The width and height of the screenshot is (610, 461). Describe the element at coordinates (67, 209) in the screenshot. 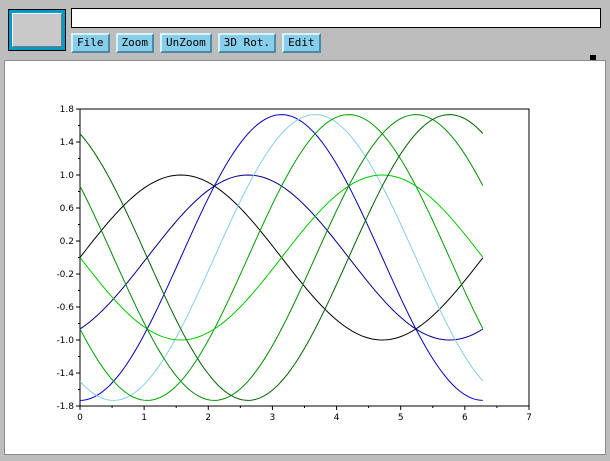

I see `y-tick-label: 0.6` at that location.